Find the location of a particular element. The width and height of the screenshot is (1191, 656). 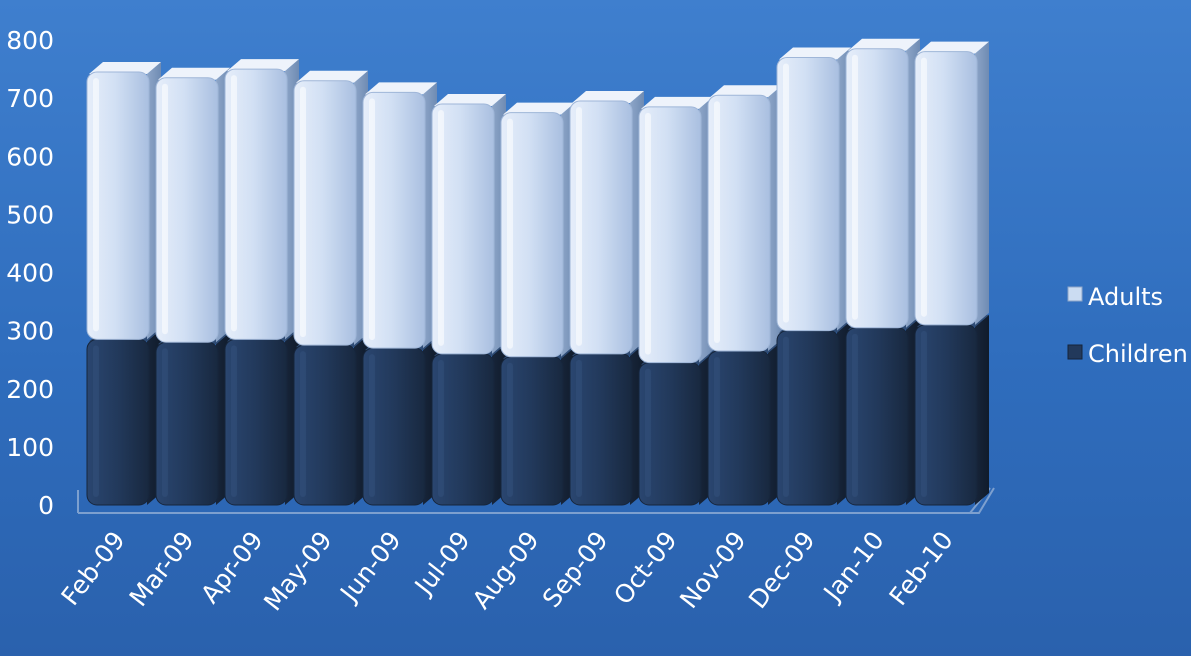

legend-label-adults: Adults is located at coordinates (1125, 297).